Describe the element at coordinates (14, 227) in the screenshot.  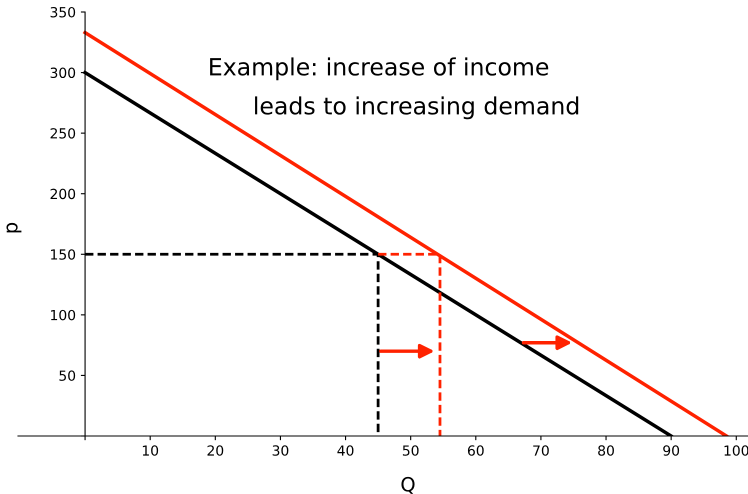
I see `y-axis-title: p` at that location.